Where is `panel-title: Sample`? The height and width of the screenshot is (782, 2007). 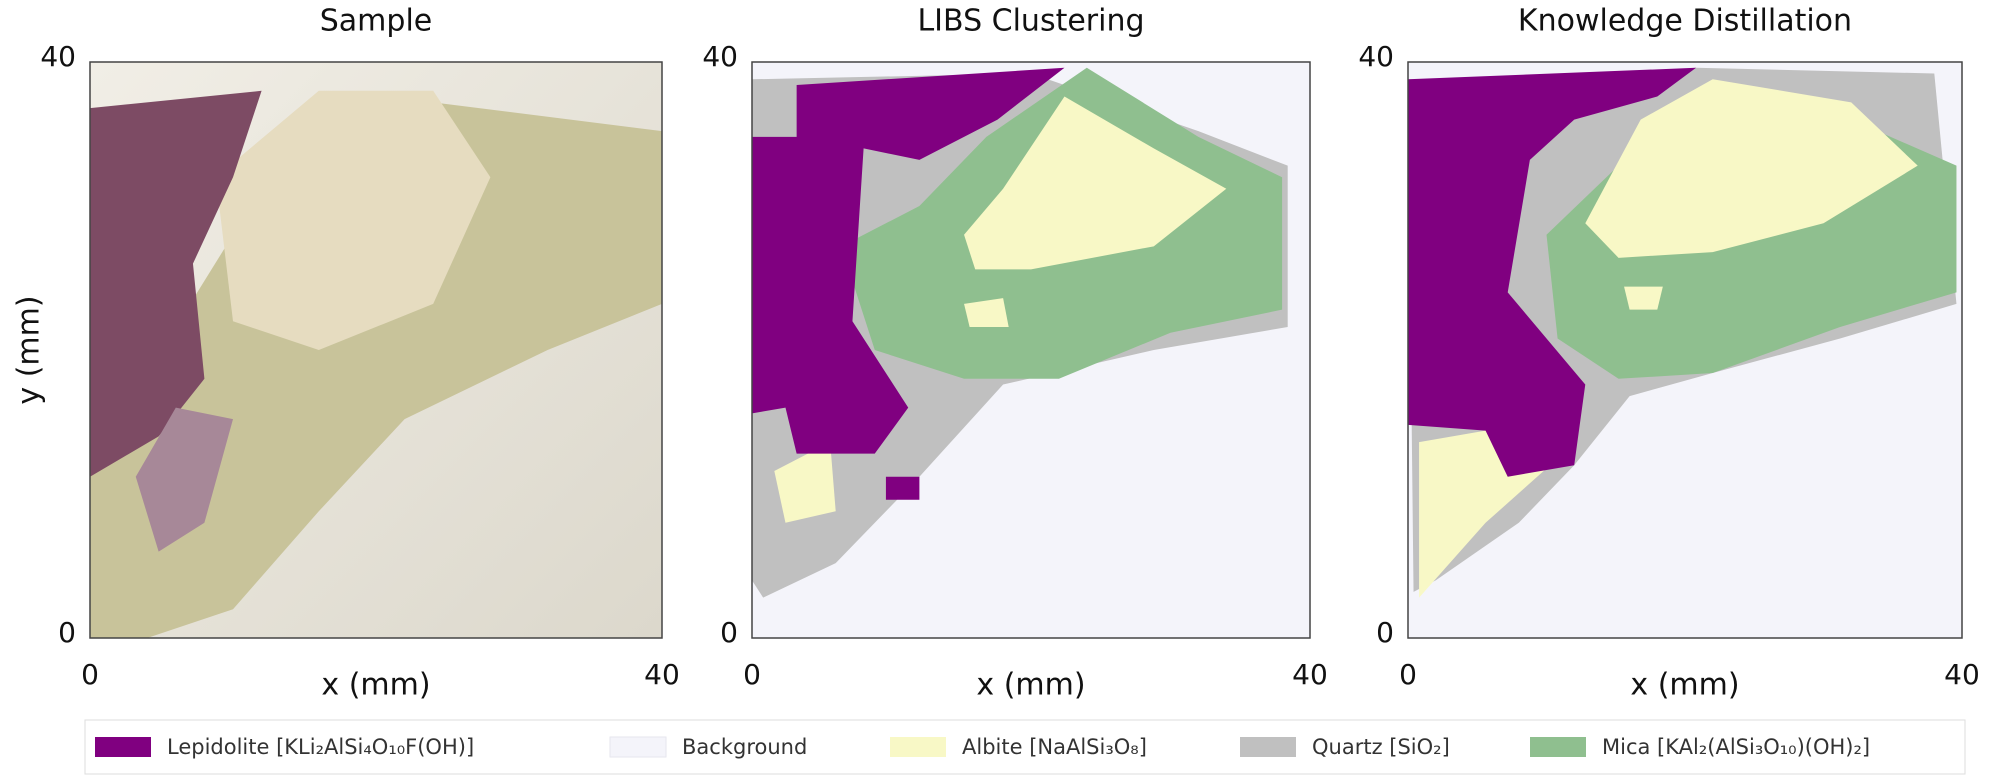
panel-title: Sample is located at coordinates (376, 21).